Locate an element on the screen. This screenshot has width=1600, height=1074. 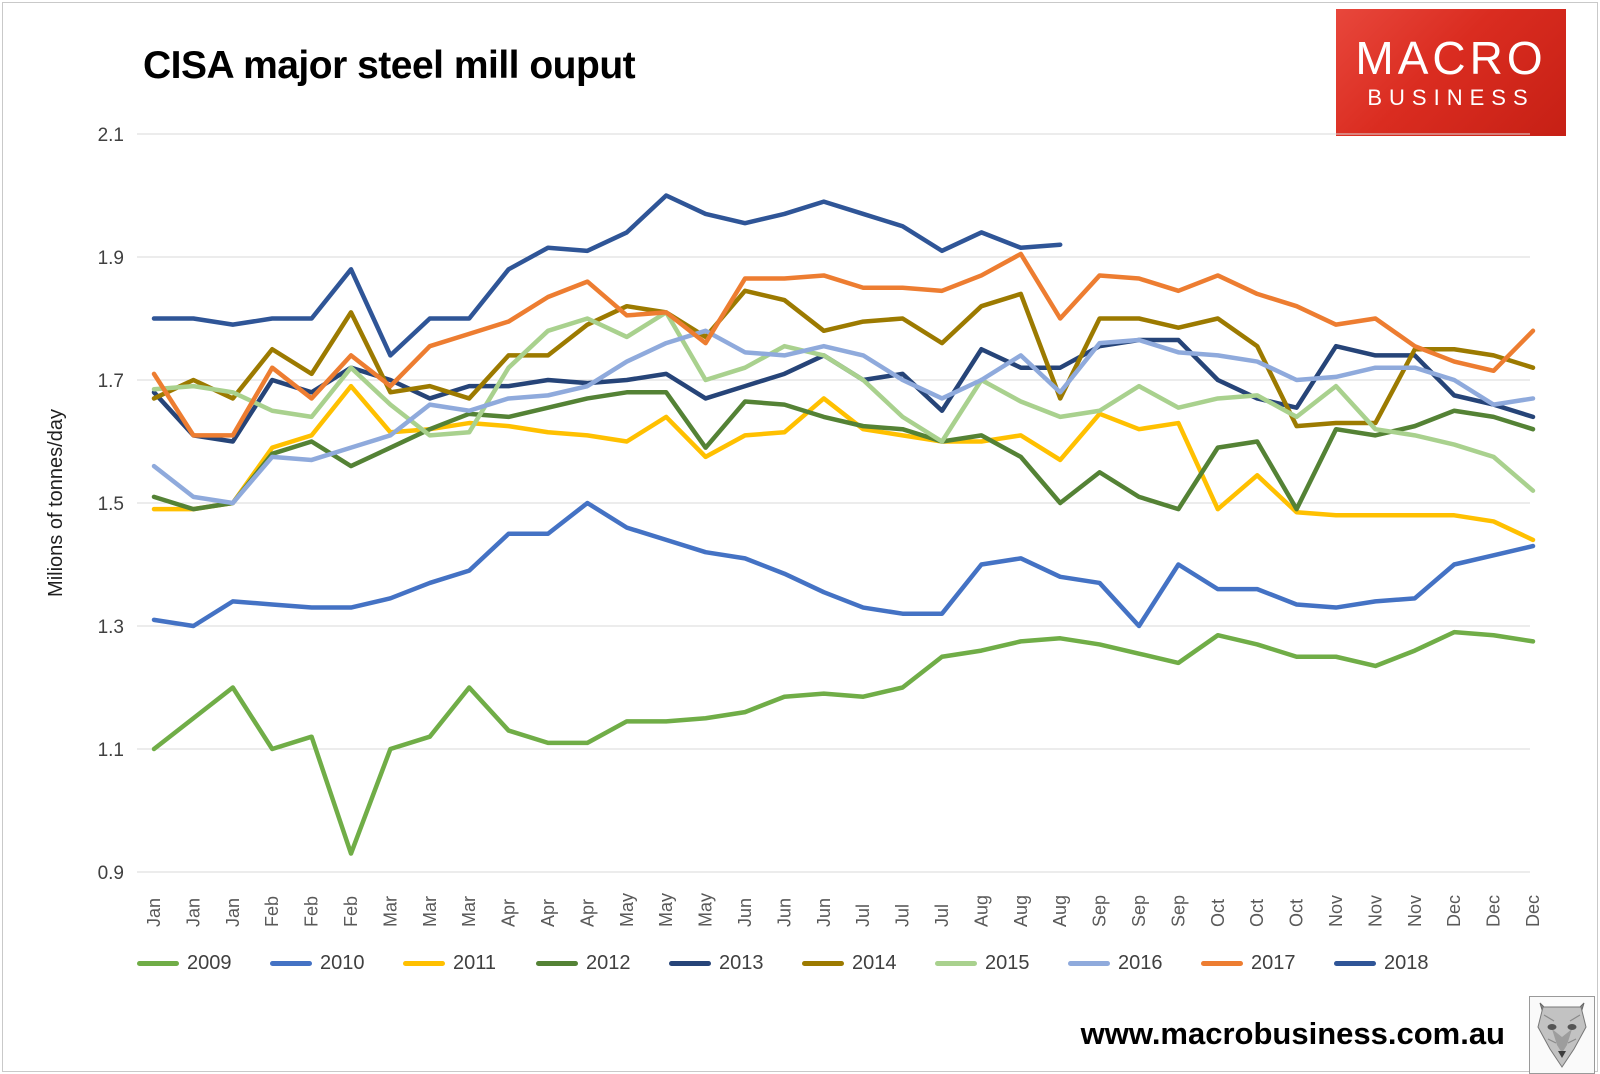
fox-icon is located at coordinates (1562, 1035).